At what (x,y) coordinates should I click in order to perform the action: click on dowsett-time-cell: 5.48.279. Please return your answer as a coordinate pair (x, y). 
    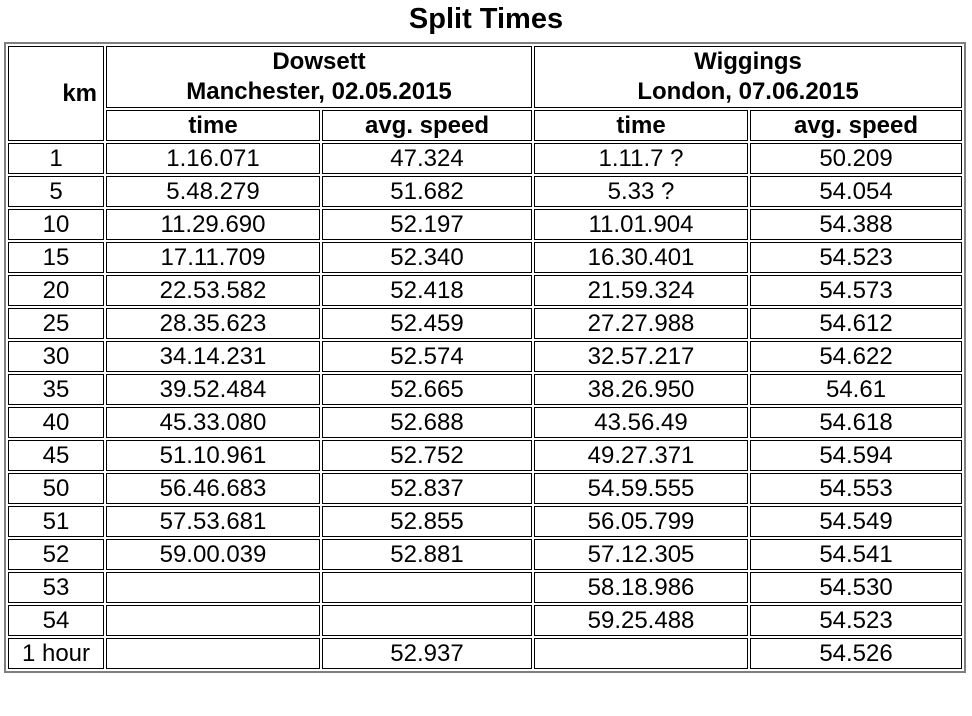
    Looking at the image, I should click on (213, 191).